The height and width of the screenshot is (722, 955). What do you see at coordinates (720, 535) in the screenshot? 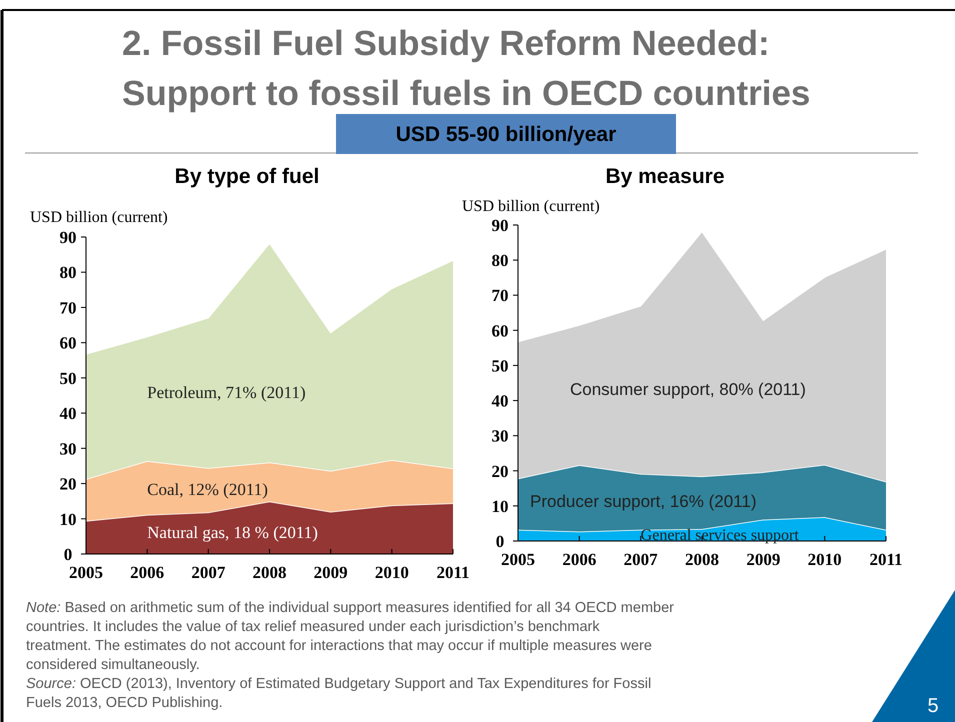
I see `series-label: General services support` at bounding box center [720, 535].